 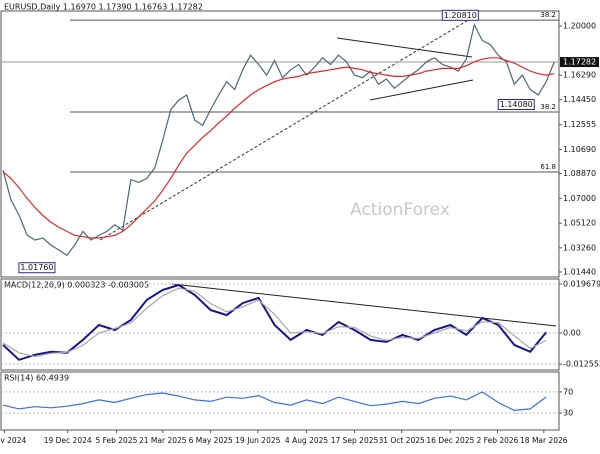 What do you see at coordinates (116, 440) in the screenshot?
I see `x-tick-label: 5 Feb 2025` at bounding box center [116, 440].